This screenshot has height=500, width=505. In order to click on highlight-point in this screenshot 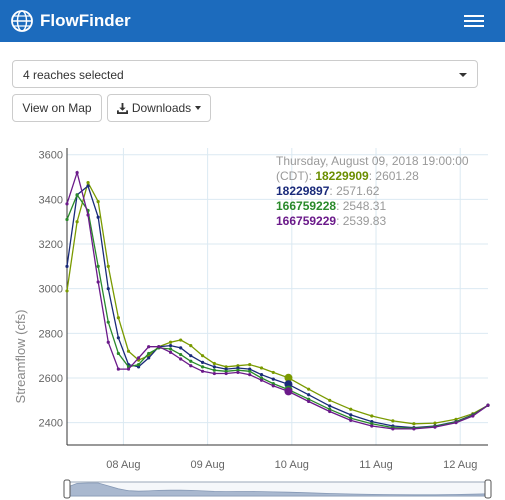, I will do `click(288, 377)`.